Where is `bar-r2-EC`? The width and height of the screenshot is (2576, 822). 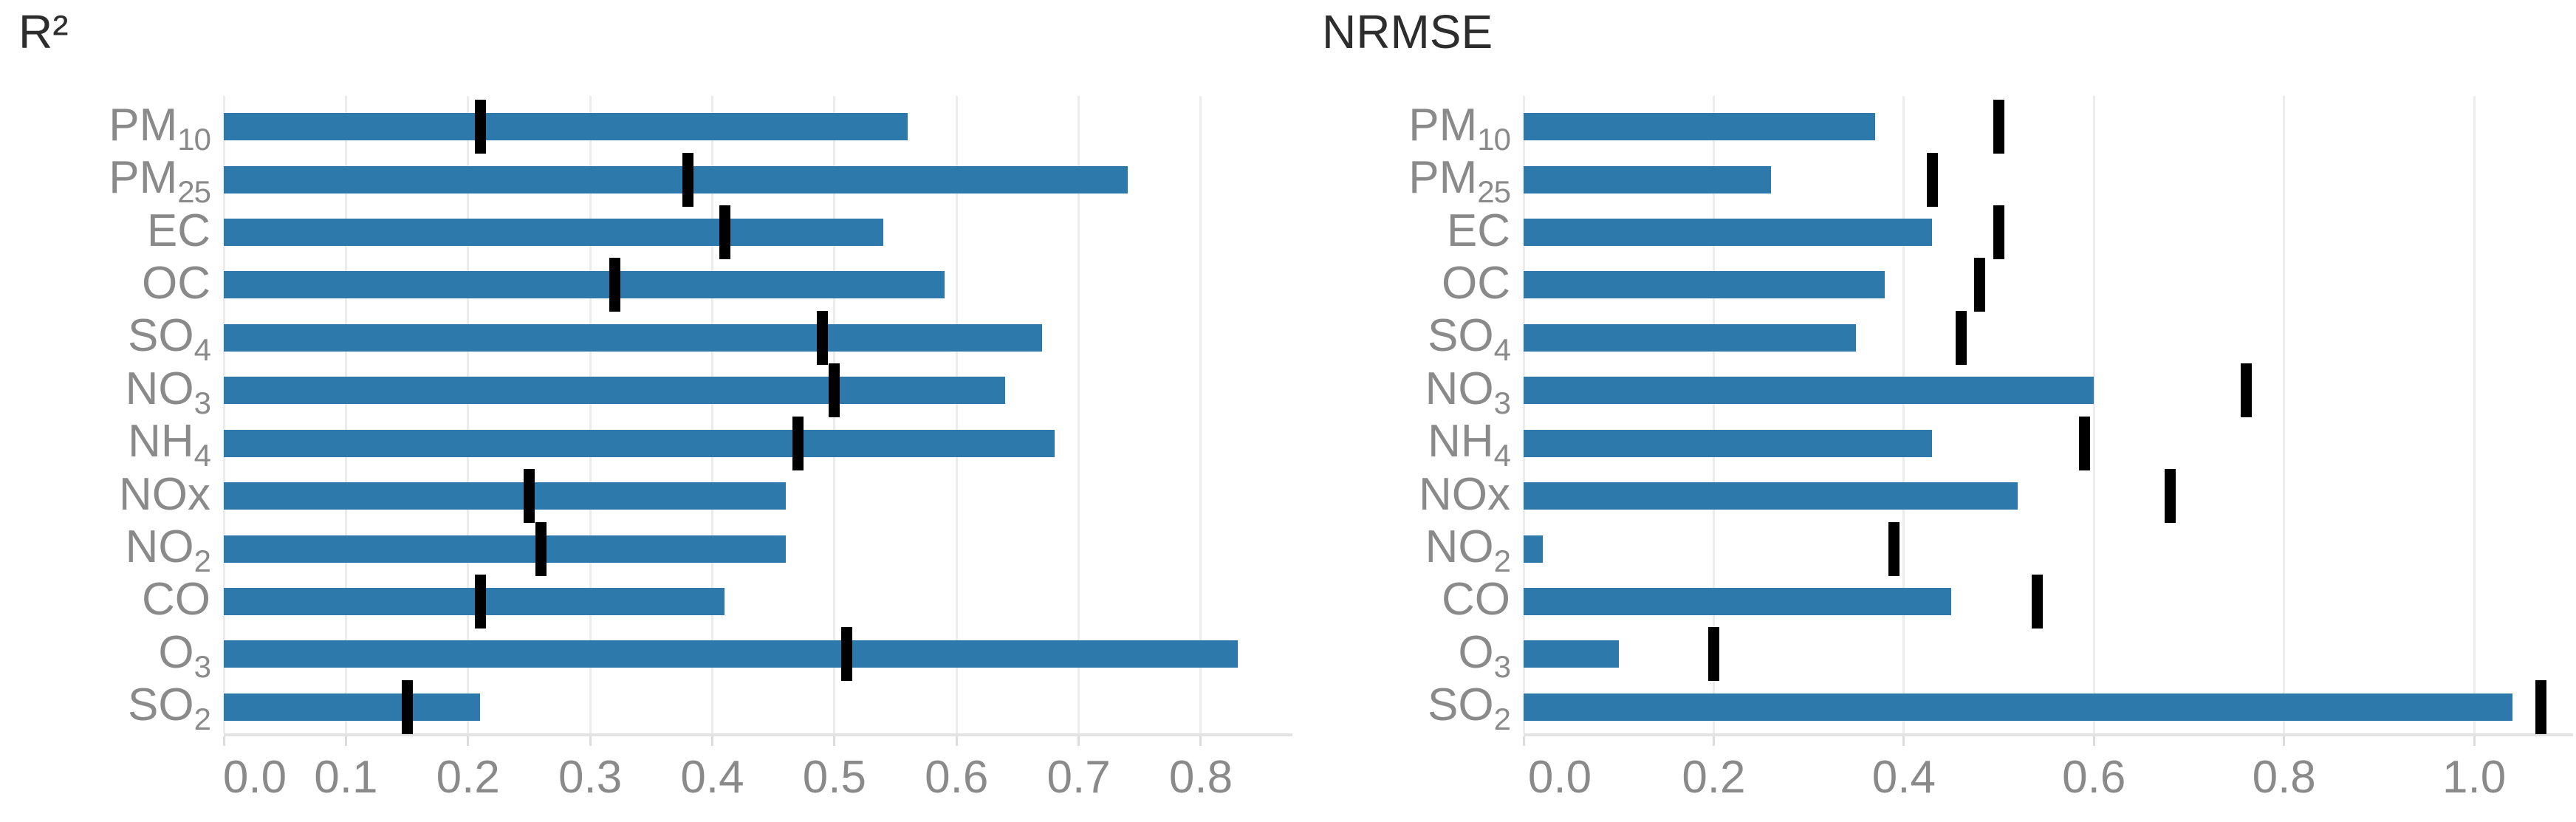 bar-r2-EC is located at coordinates (553, 233).